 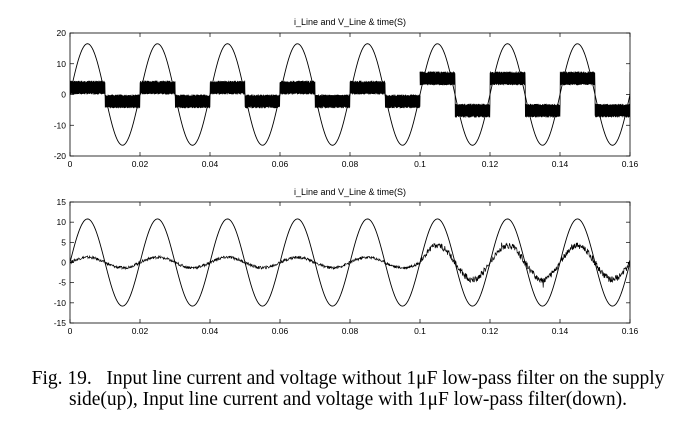 I want to click on y-tick-label: -5, so click(x=62, y=283).